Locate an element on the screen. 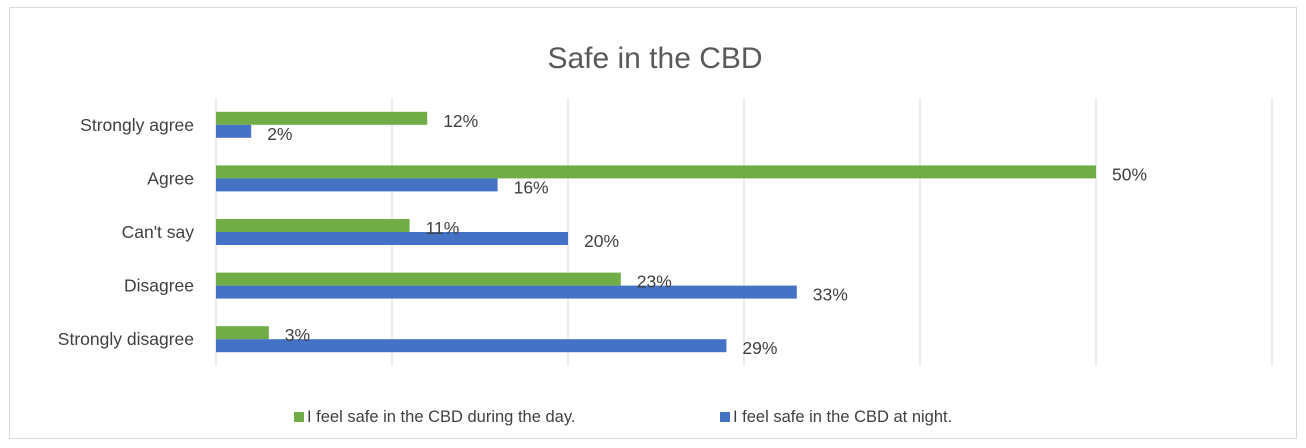  legend-label-night: I feel safe in the CBD at night. is located at coordinates (842, 417).